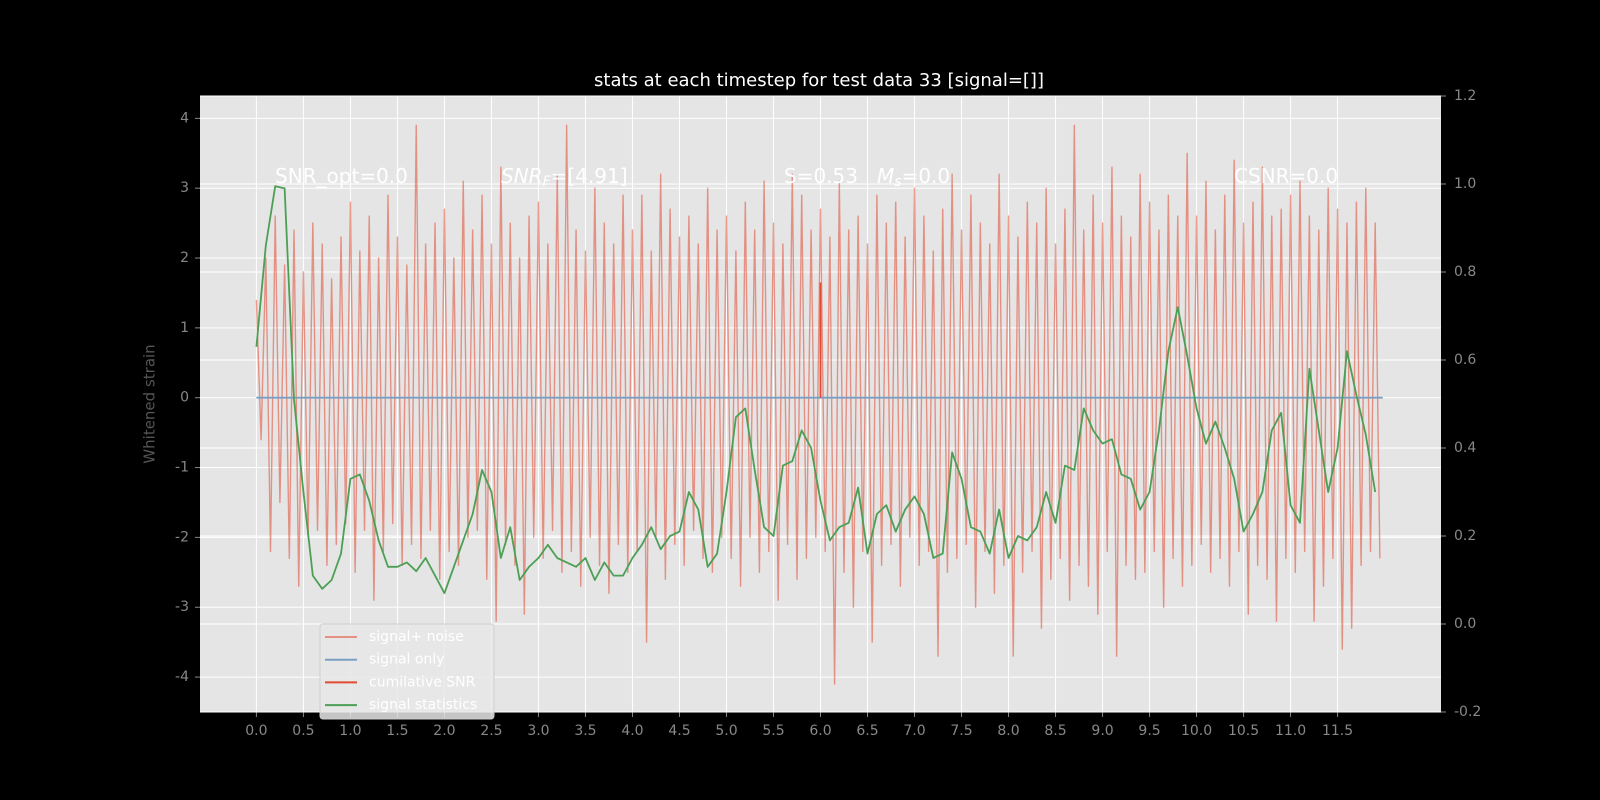 The height and width of the screenshot is (800, 1600). Describe the element at coordinates (184, 118) in the screenshot. I see `y-tick-label: 4` at that location.